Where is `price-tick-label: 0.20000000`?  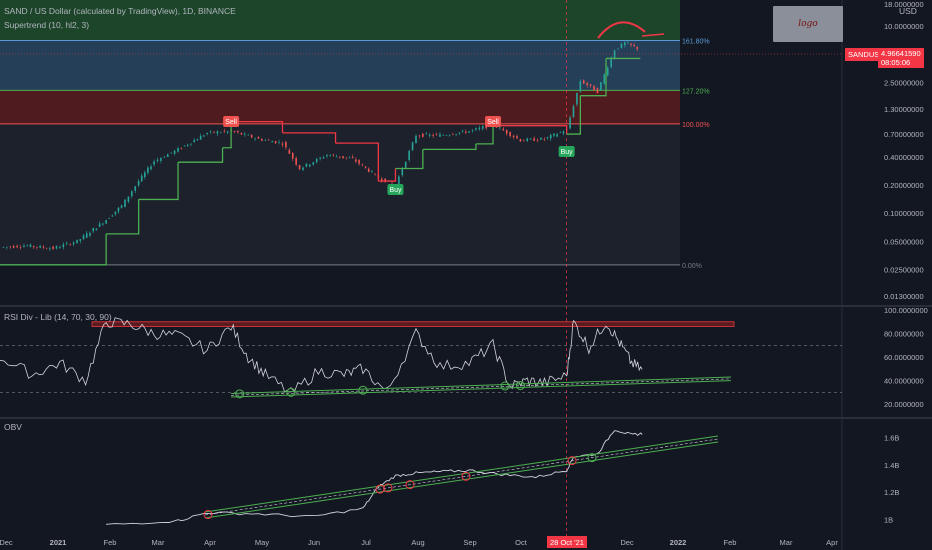
price-tick-label: 0.20000000 is located at coordinates (904, 185).